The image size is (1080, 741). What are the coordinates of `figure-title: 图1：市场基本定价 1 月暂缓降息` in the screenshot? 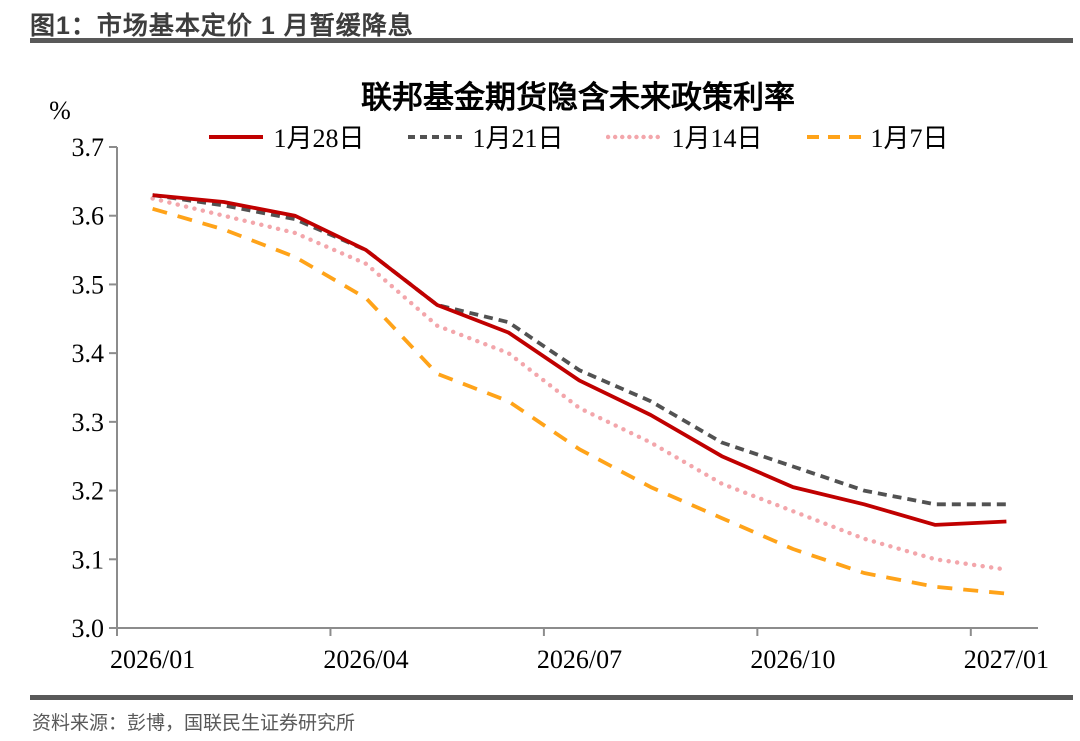 It's located at (222, 26).